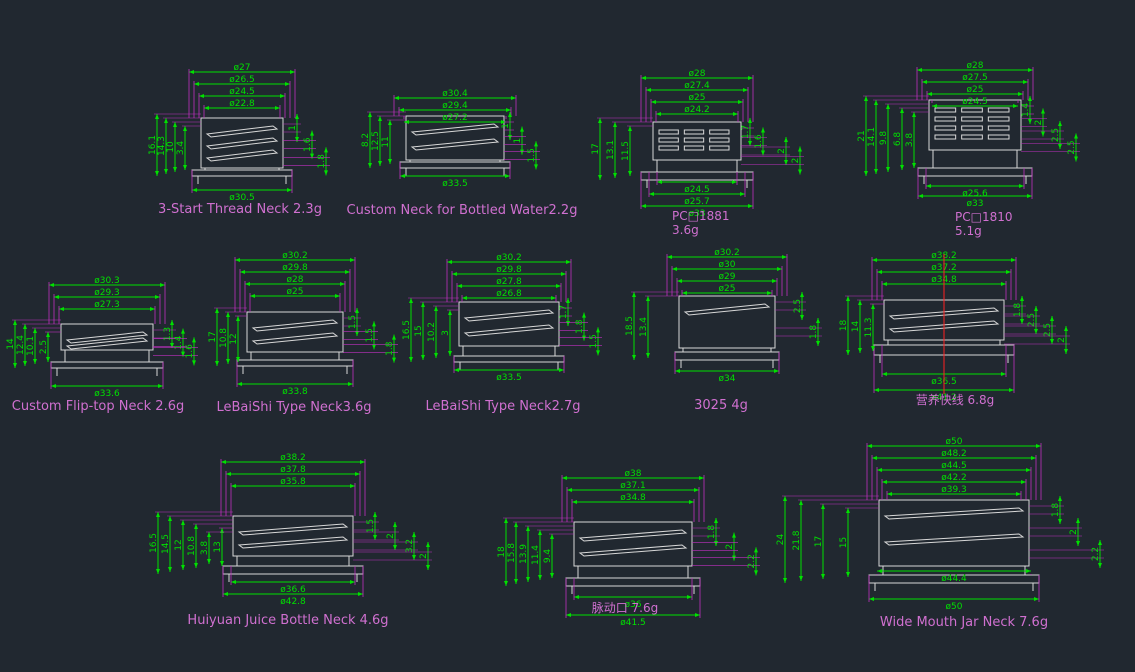  Describe the element at coordinates (752, 561) in the screenshot. I see `height-label-right: 2.2` at that location.